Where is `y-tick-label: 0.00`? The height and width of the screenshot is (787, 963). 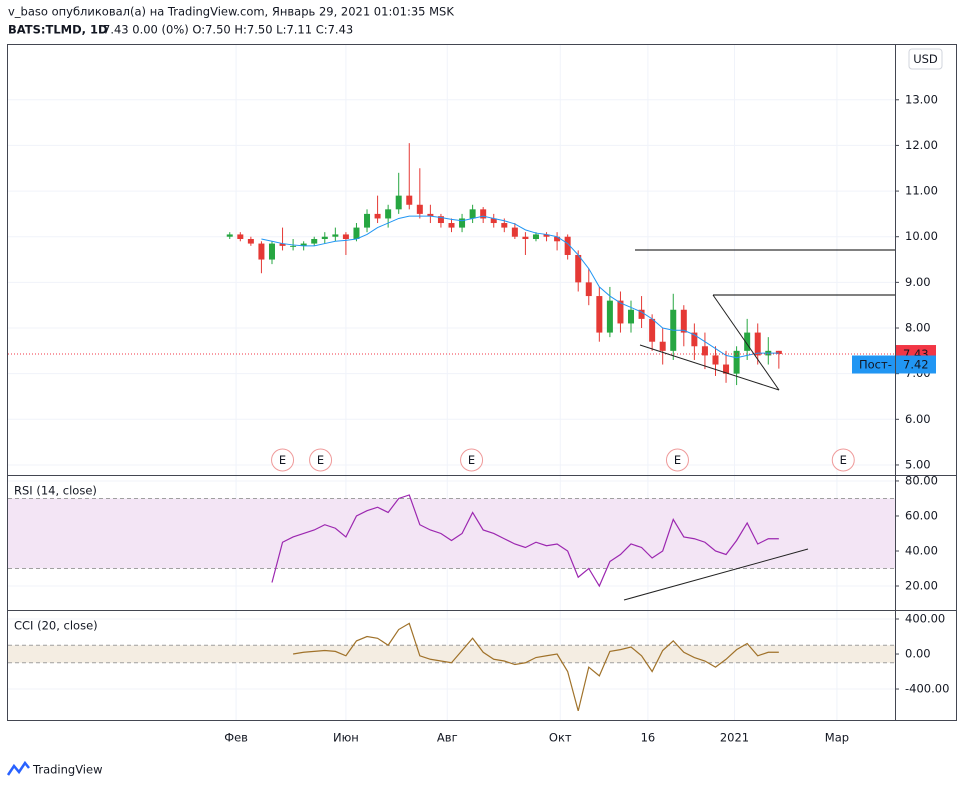
y-tick-label: 0.00 is located at coordinates (918, 654).